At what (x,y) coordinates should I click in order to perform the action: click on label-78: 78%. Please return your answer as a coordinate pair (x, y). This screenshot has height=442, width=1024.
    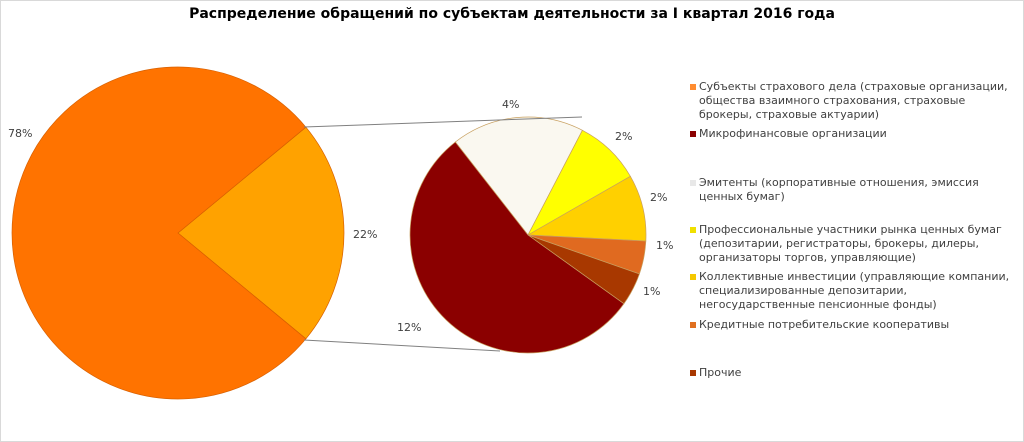
    Looking at the image, I should click on (20, 133).